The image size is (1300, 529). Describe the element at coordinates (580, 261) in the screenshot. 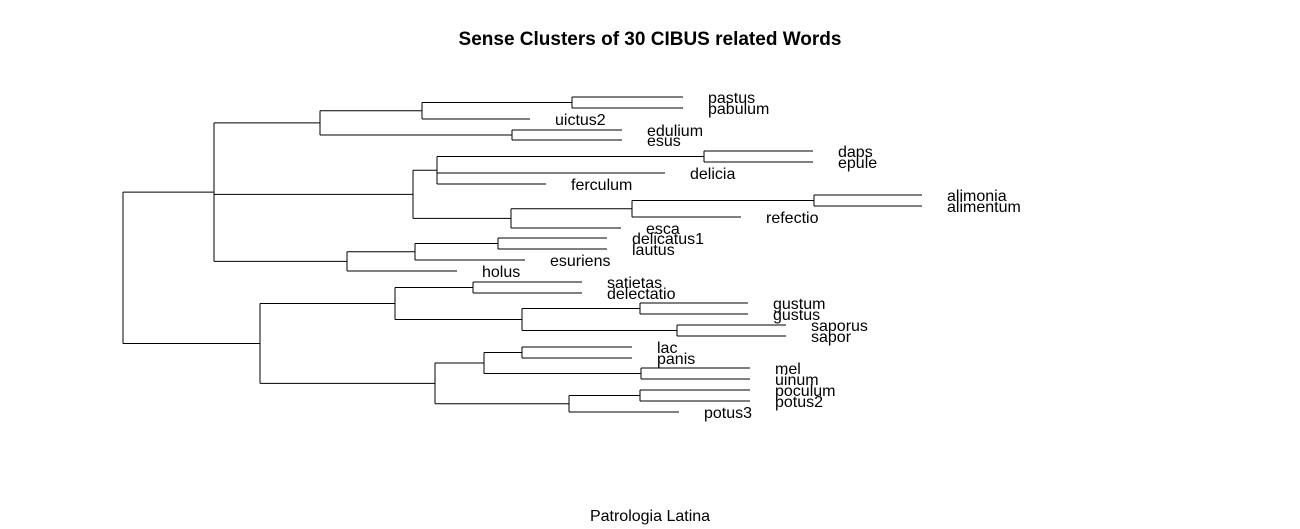

I see `leaf-label-esuriens: esuriens` at that location.